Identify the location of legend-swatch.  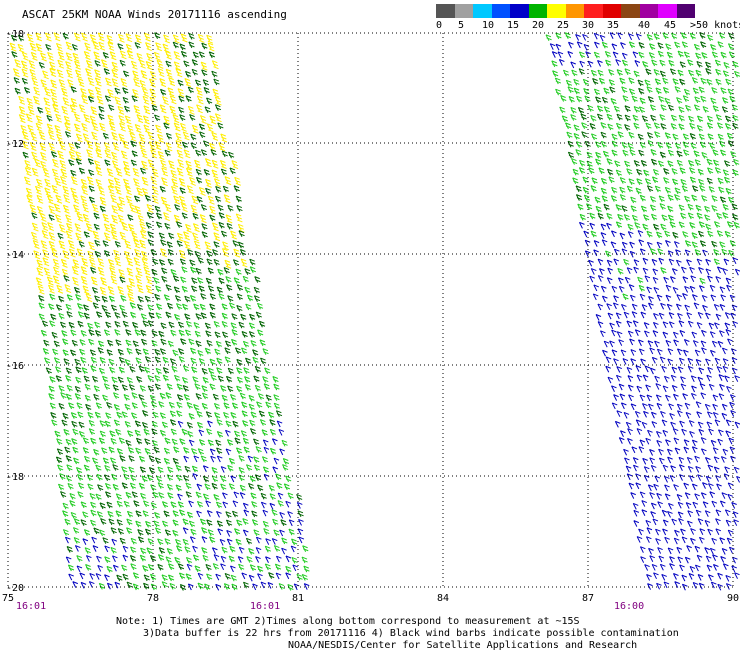
(593, 11).